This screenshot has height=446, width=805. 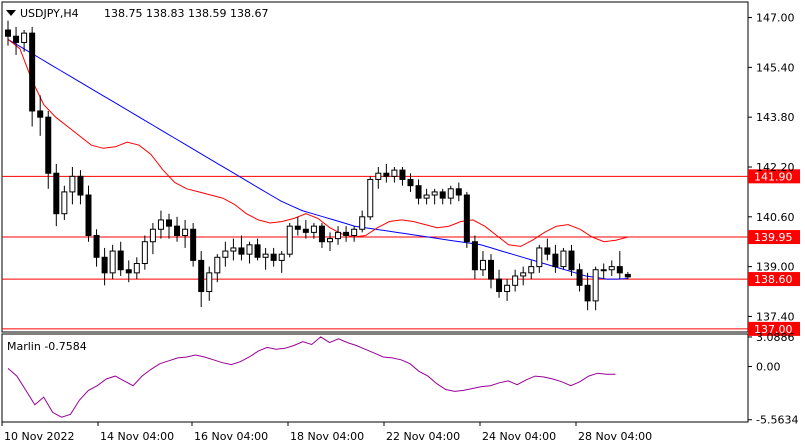 I want to click on time-tick-label-4: 22 Nov 04:00, so click(x=423, y=436).